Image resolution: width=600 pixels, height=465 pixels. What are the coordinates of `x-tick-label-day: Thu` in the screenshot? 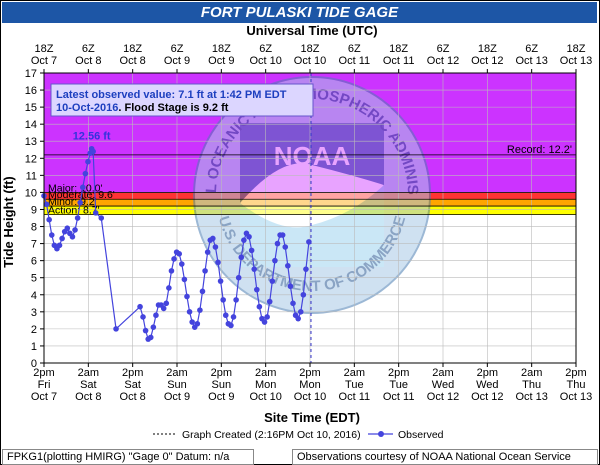 It's located at (531, 385).